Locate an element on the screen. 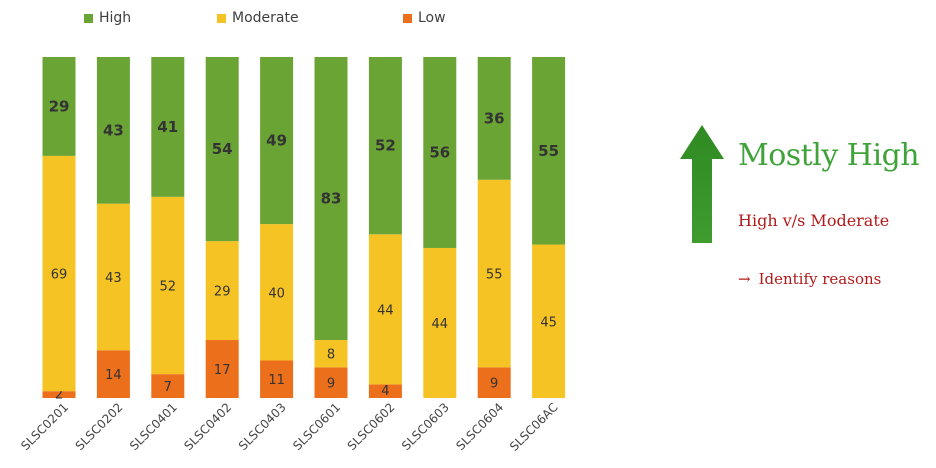 The image size is (936, 468). x-tick-label-slsc0603: SLSC0603 is located at coordinates (425, 426).